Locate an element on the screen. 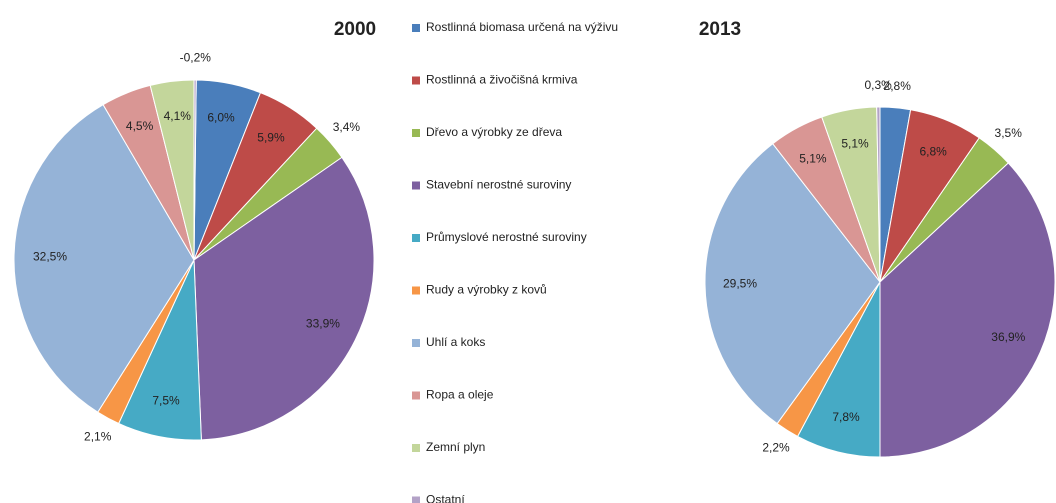  data-label: 2,1% is located at coordinates (98, 436).